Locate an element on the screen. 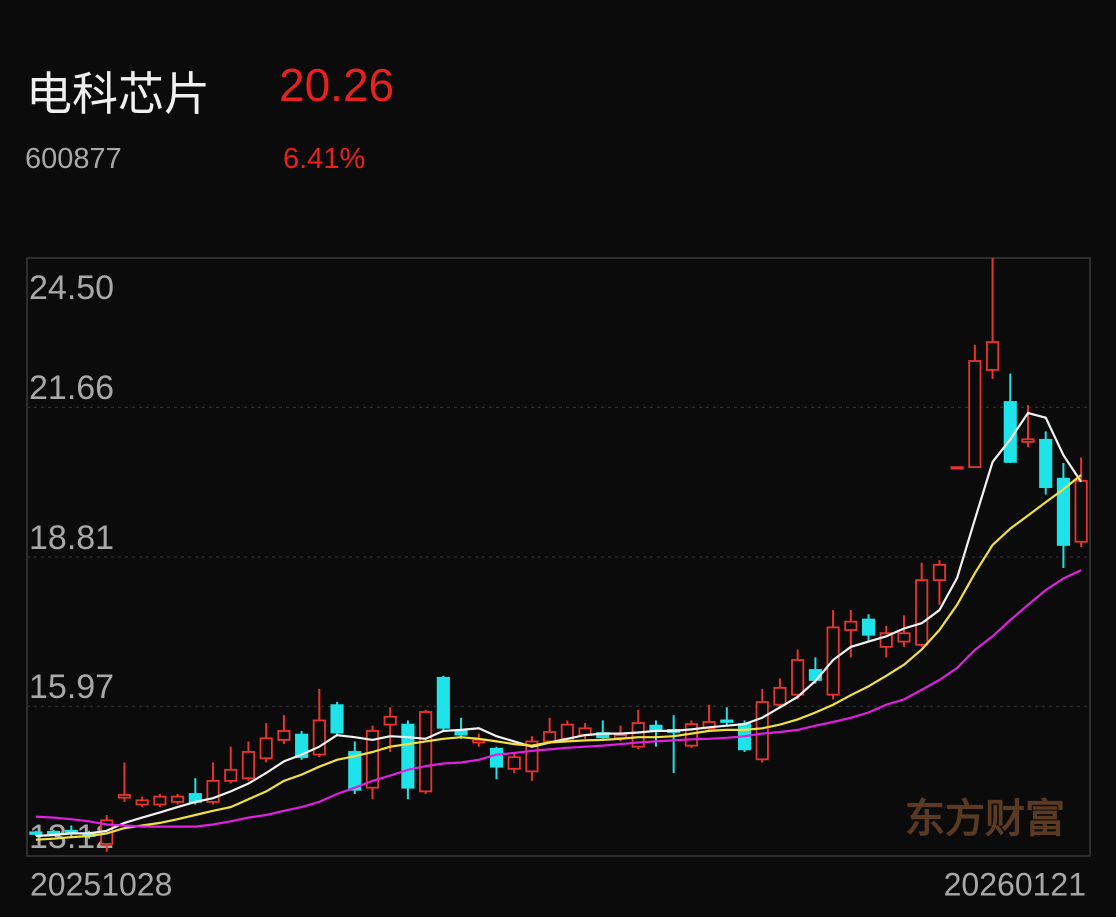 The image size is (1116, 917). y-tick-label: 15.97 is located at coordinates (71, 687).